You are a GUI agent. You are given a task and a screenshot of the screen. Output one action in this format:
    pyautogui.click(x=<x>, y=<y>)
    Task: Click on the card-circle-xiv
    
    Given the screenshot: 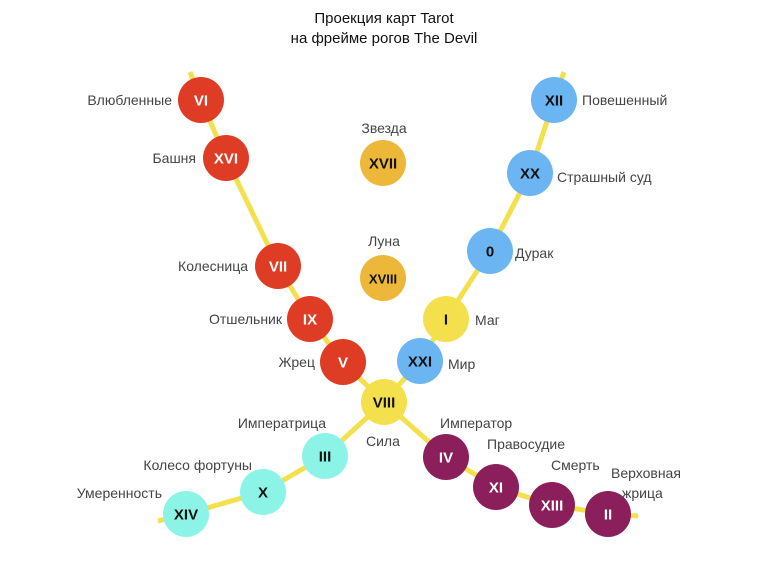 What is the action you would take?
    pyautogui.click(x=186, y=514)
    